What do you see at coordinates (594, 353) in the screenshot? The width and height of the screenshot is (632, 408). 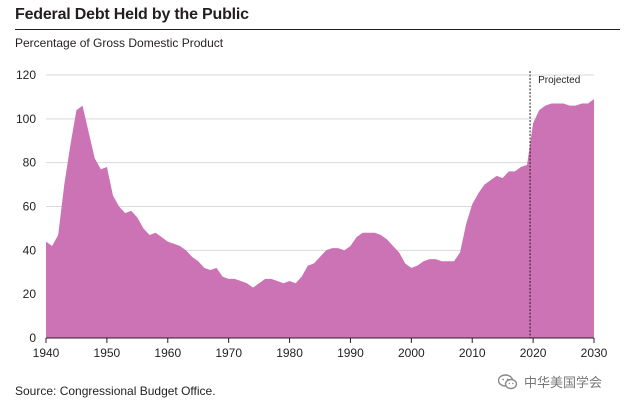 I see `x-tick-label: 2030` at bounding box center [594, 353].